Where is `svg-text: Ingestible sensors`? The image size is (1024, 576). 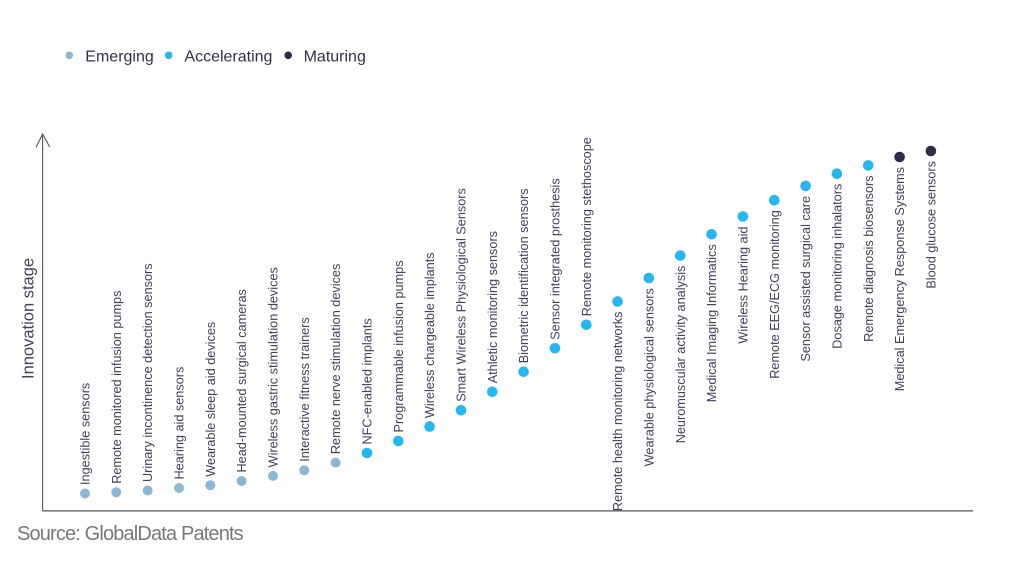
svg-text: Ingestible sensors is located at coordinates (86, 434).